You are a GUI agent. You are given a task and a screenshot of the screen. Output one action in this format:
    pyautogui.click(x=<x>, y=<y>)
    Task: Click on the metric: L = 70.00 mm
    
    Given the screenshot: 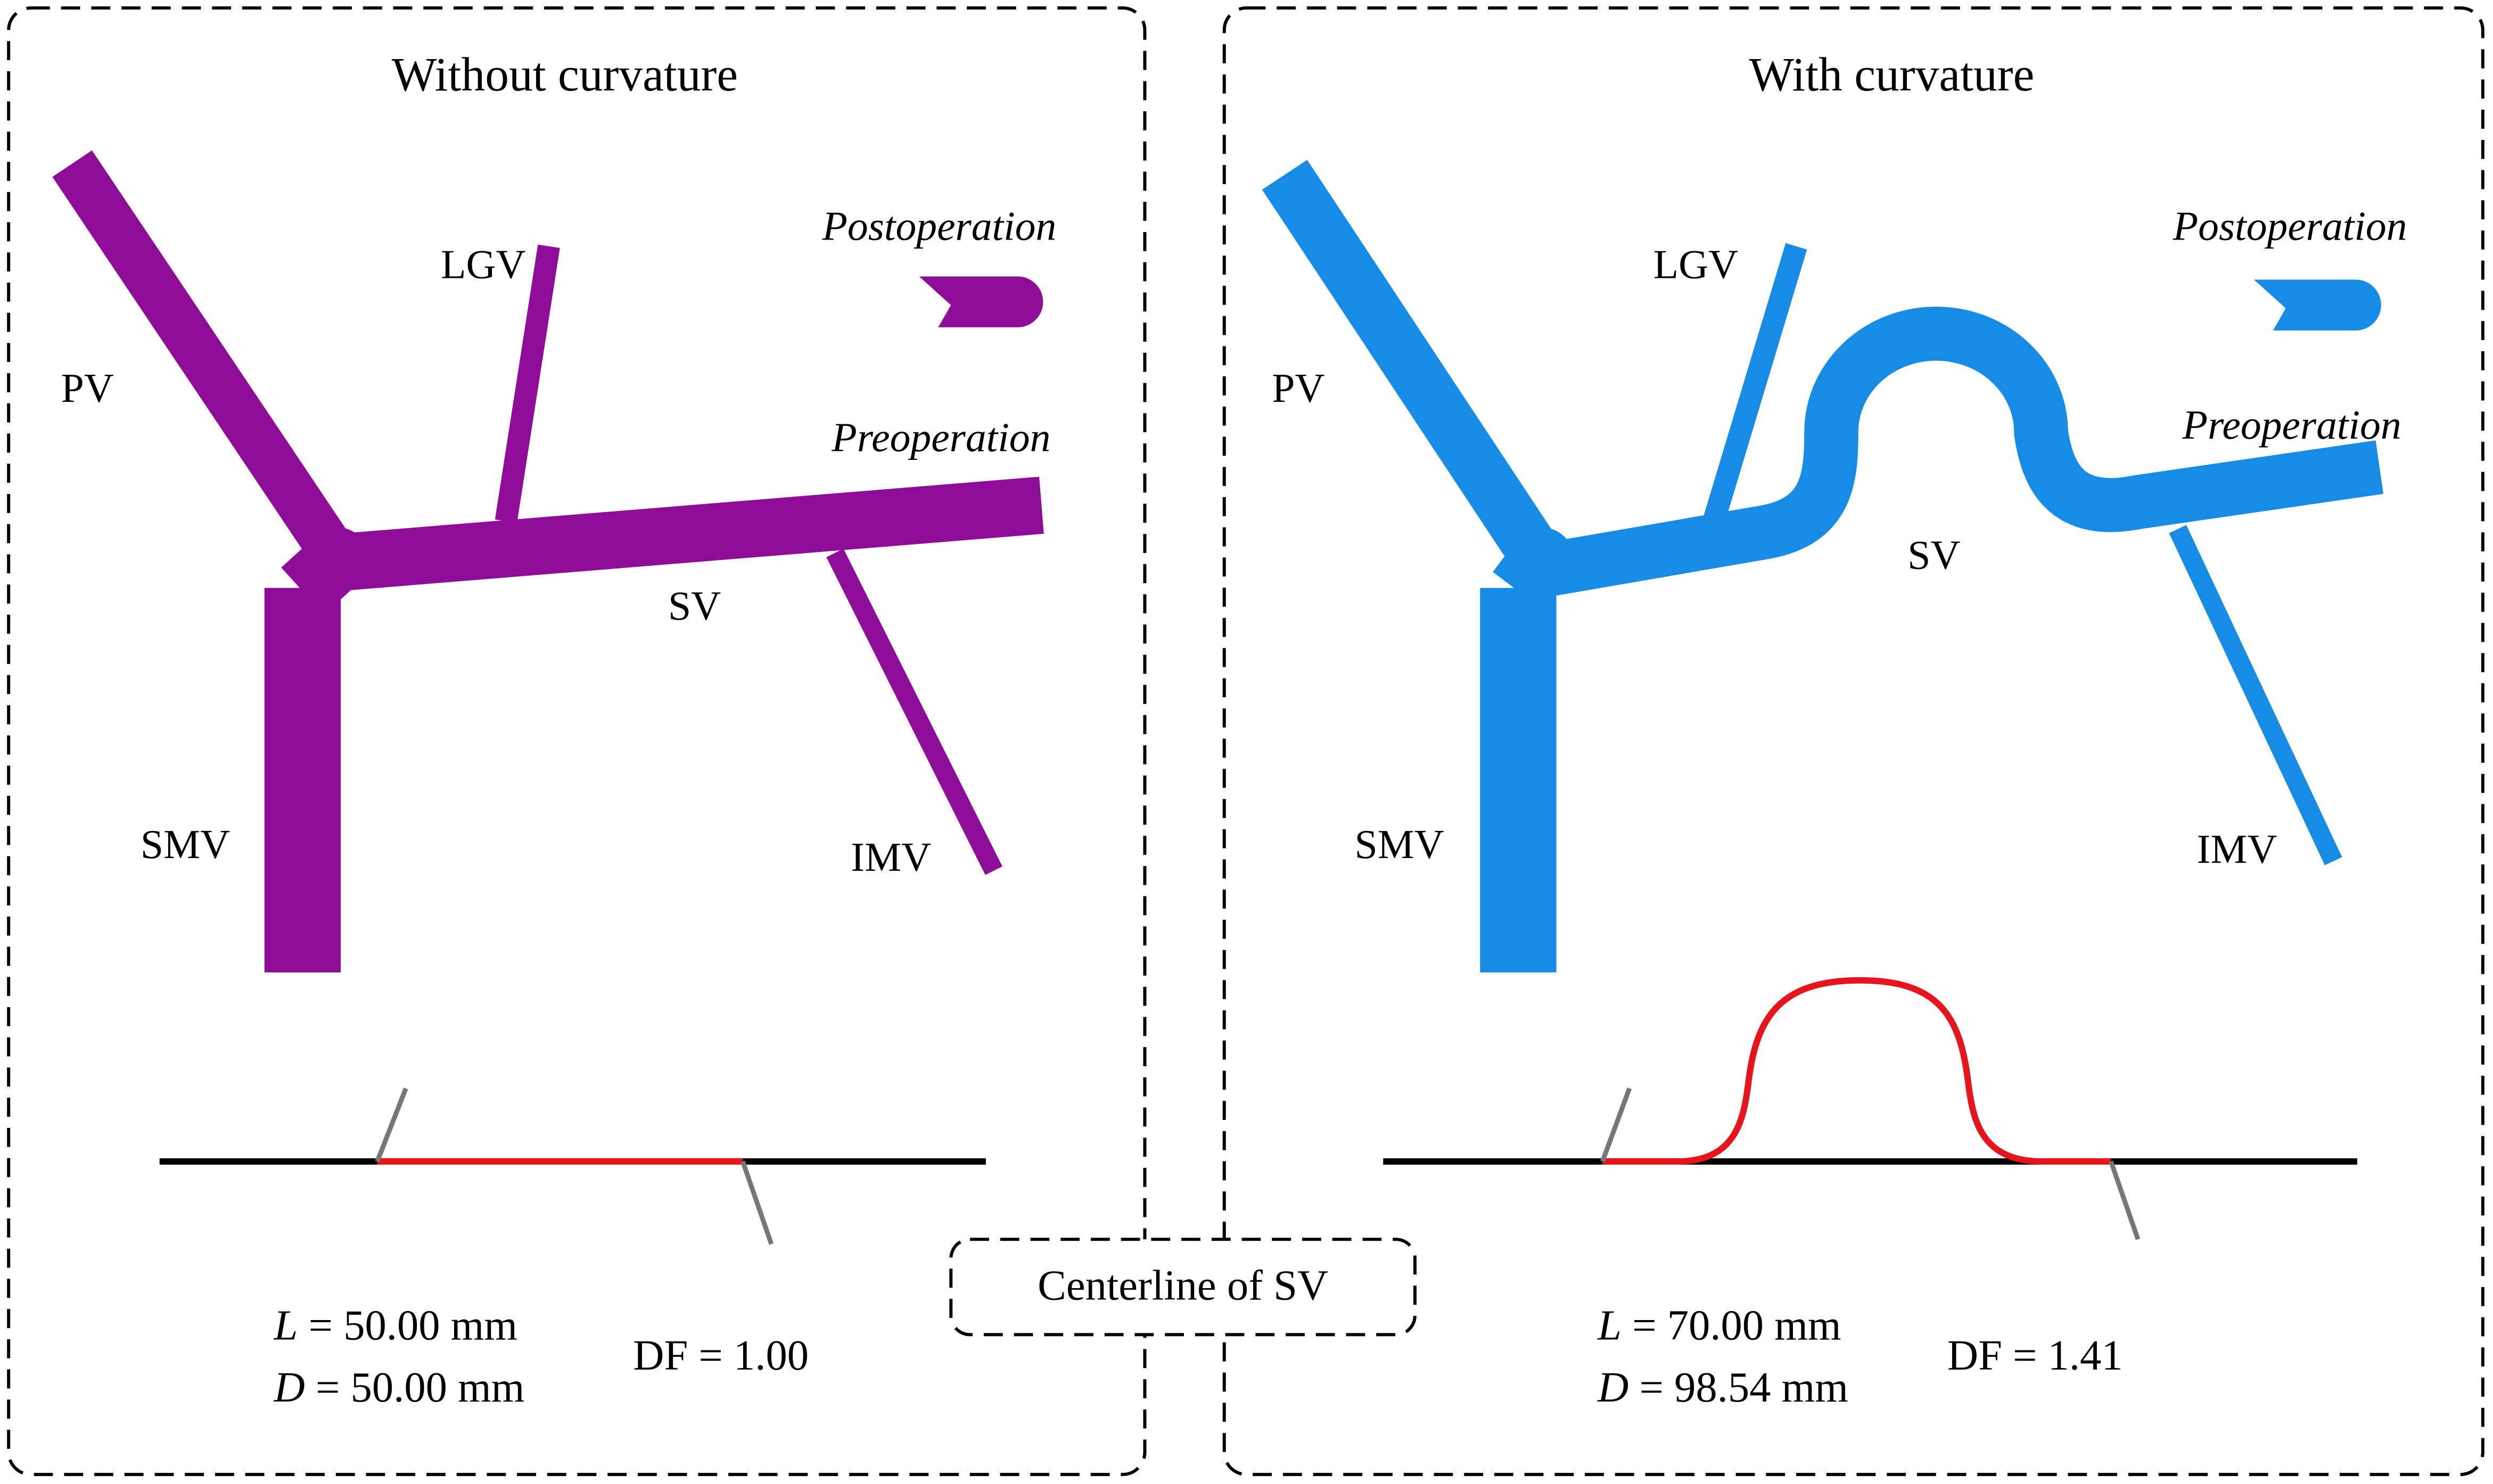 What is the action you would take?
    pyautogui.click(x=1719, y=1325)
    